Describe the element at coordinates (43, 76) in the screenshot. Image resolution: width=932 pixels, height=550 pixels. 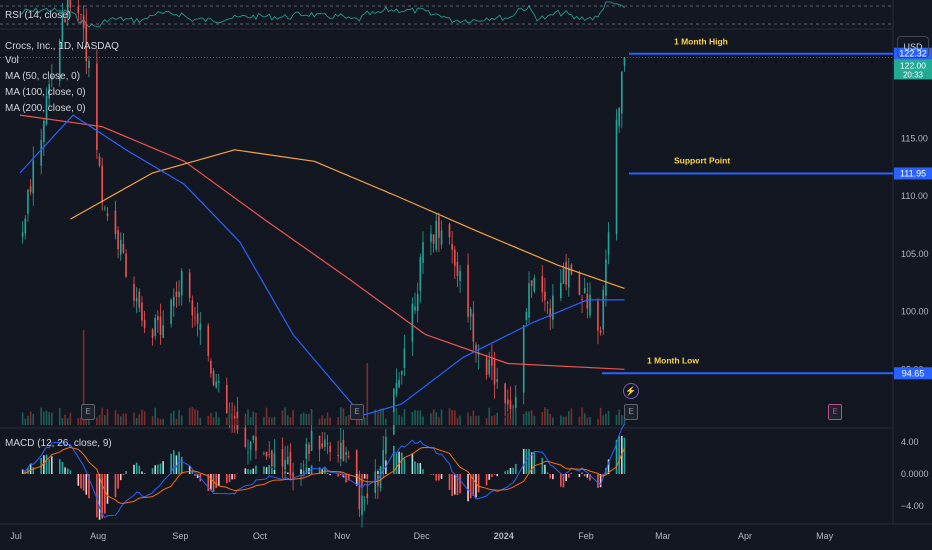
I see `ma50-indicator-label: MA (50, close, 0)` at that location.